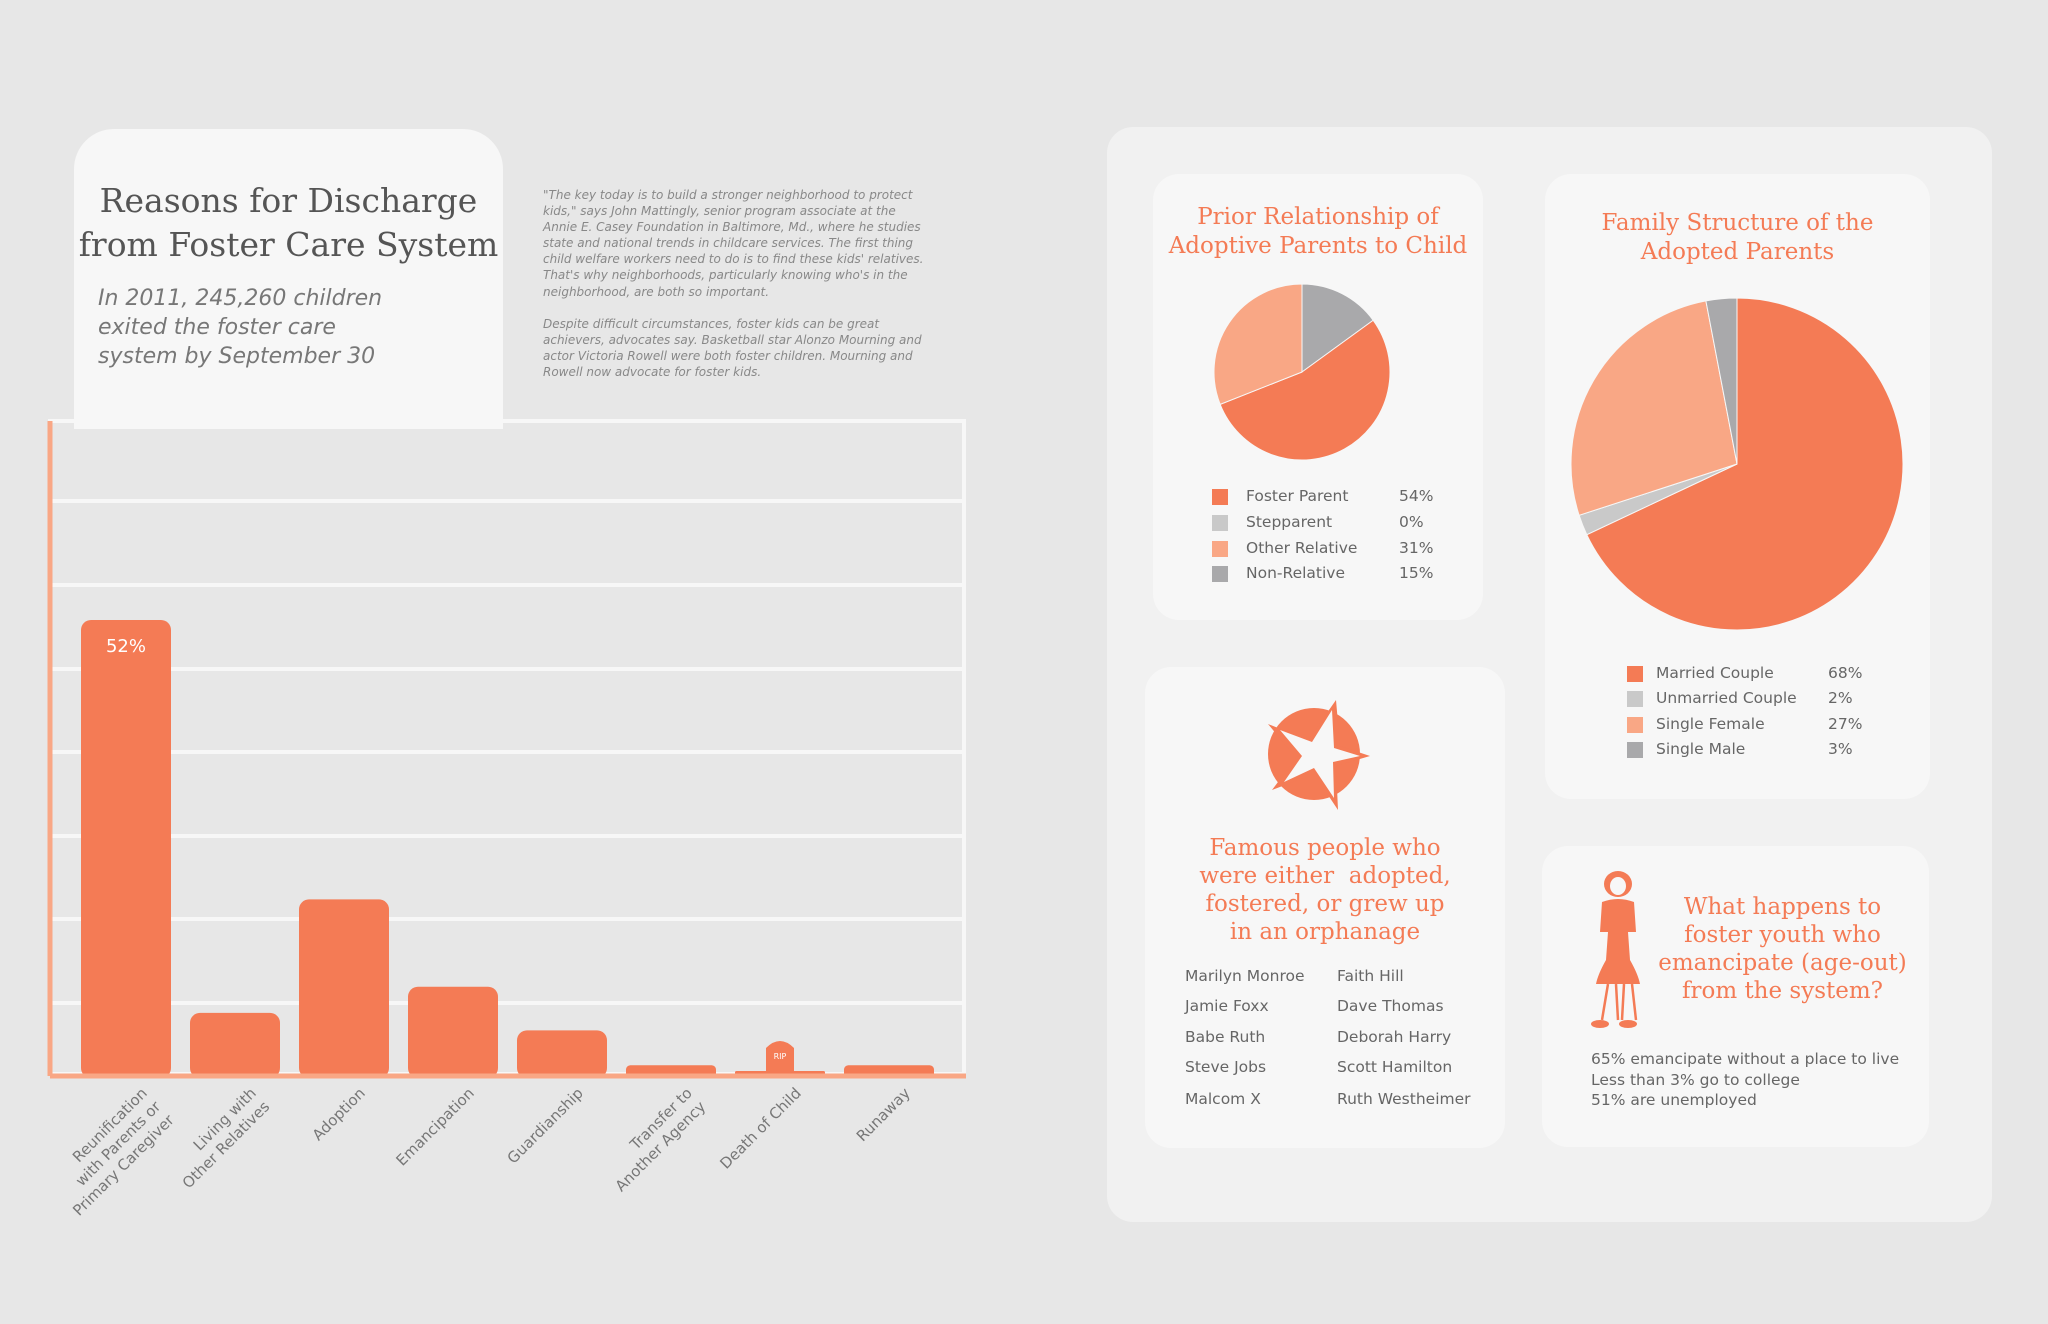 The image size is (2048, 1324). Describe the element at coordinates (1302, 548) in the screenshot. I see `legend-label: Other Relative` at that location.